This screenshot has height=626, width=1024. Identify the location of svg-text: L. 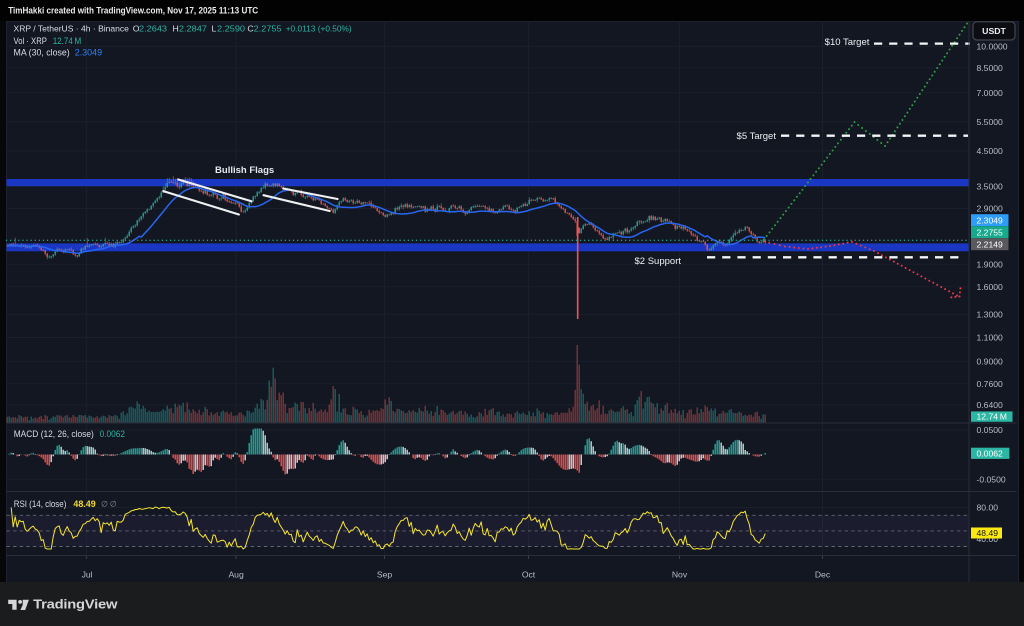
(214, 28).